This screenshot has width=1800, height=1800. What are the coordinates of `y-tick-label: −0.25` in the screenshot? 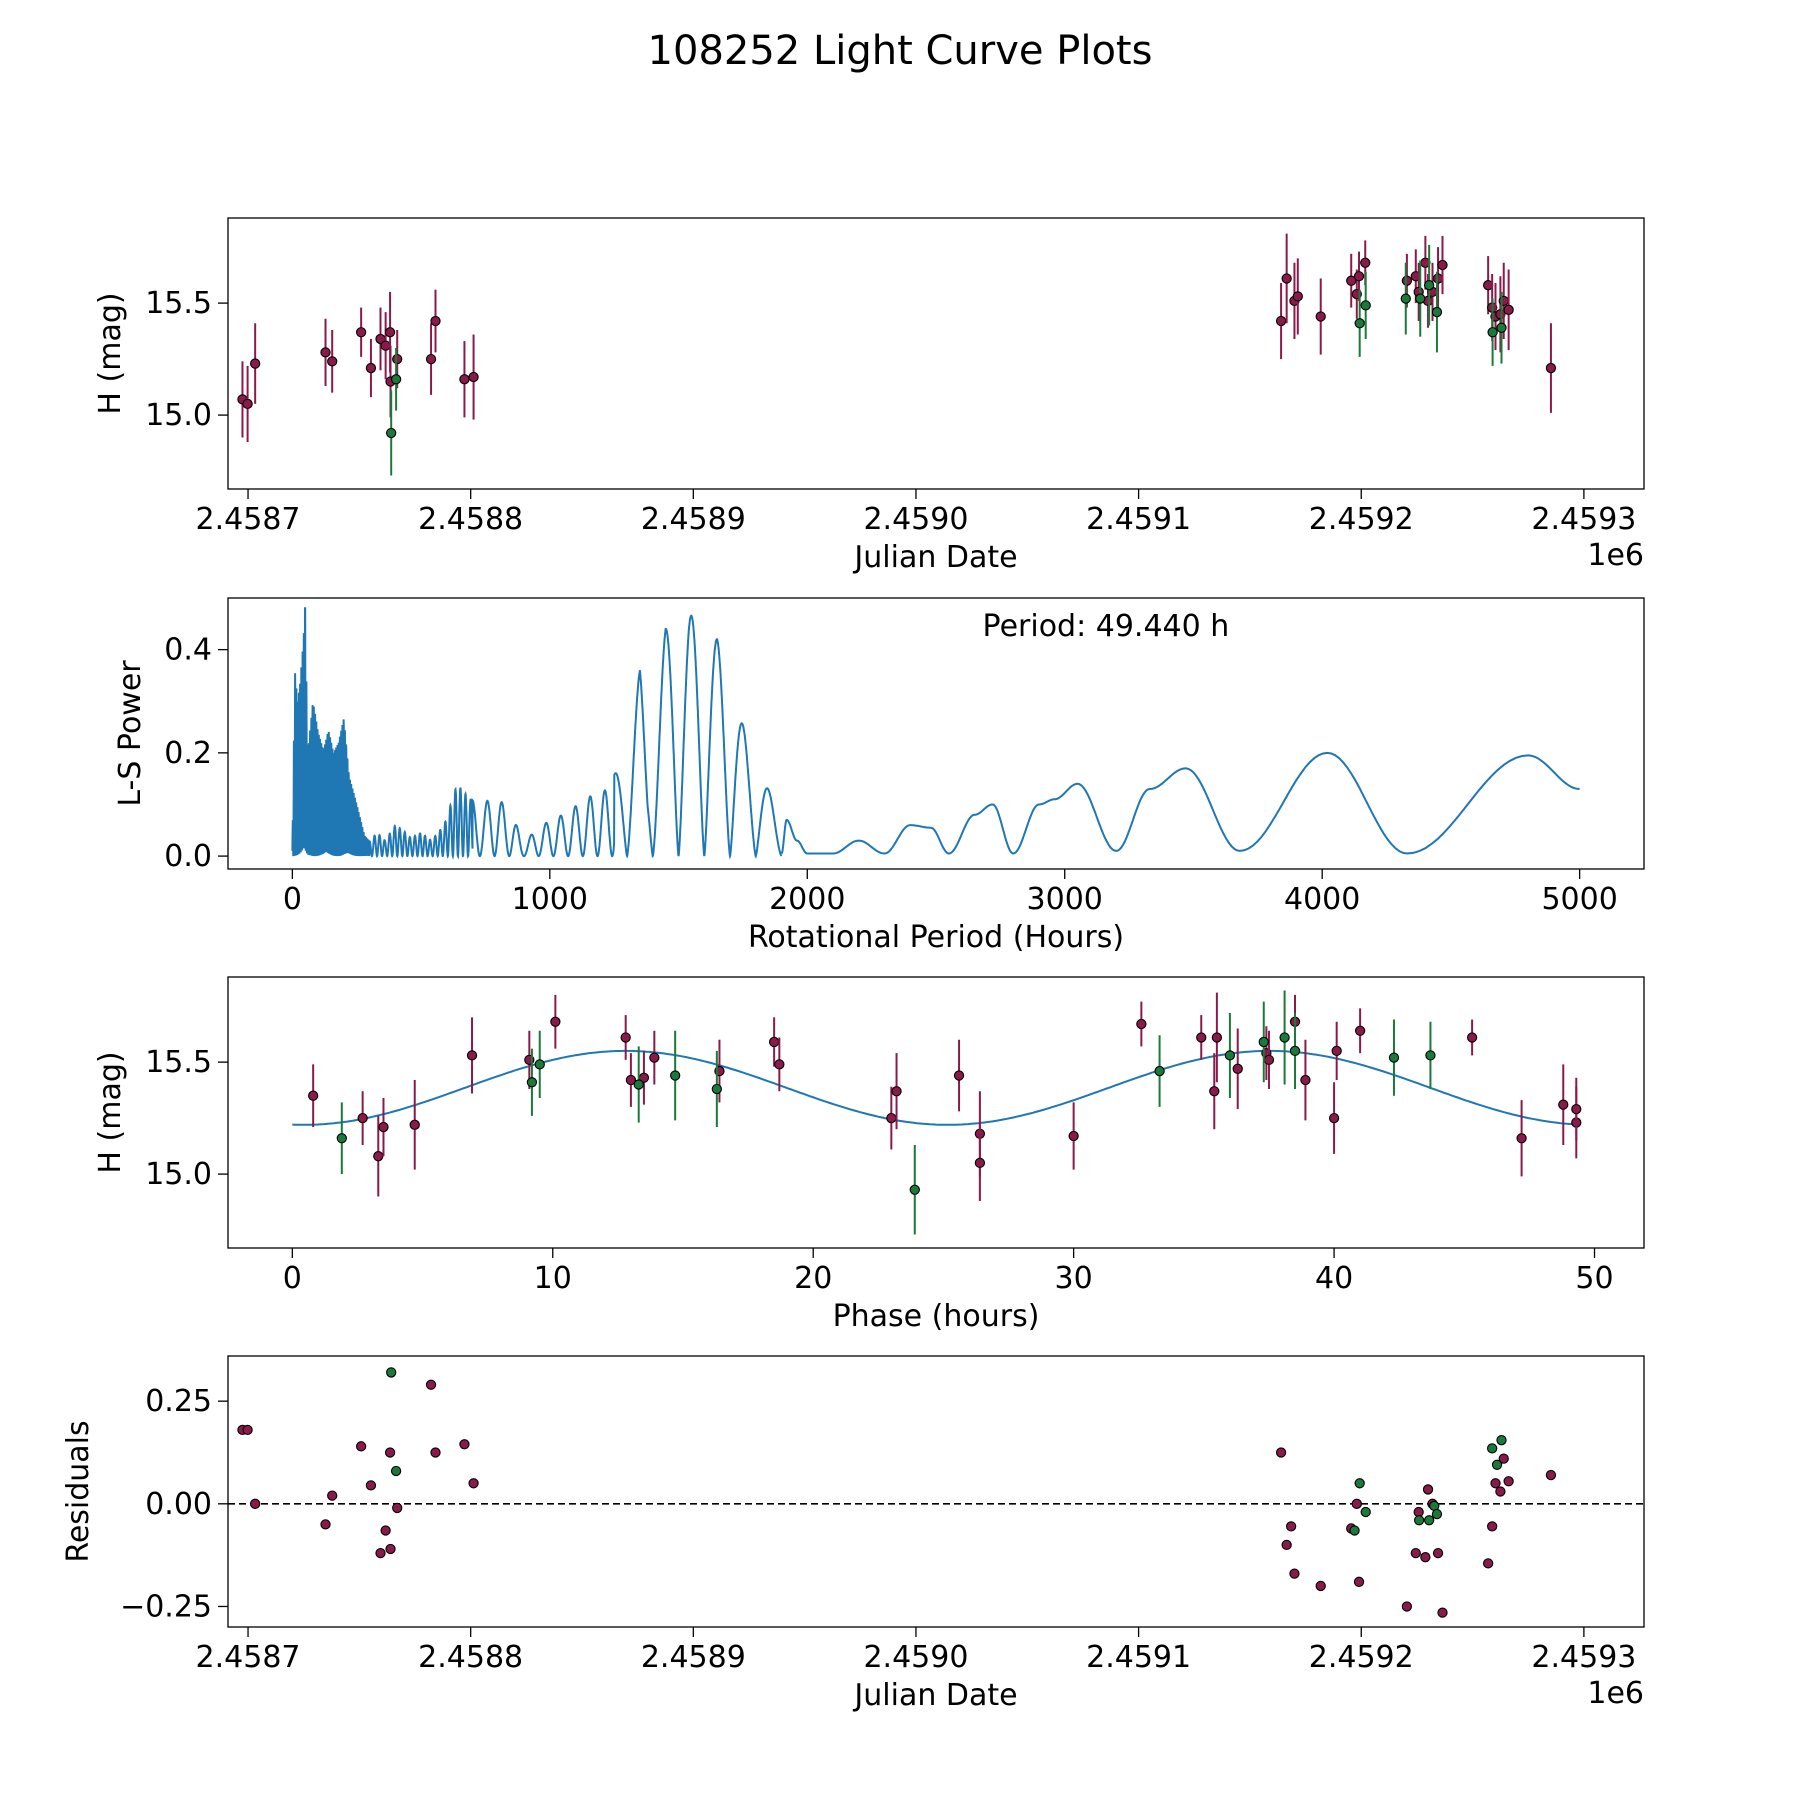 It's located at (166, 1606).